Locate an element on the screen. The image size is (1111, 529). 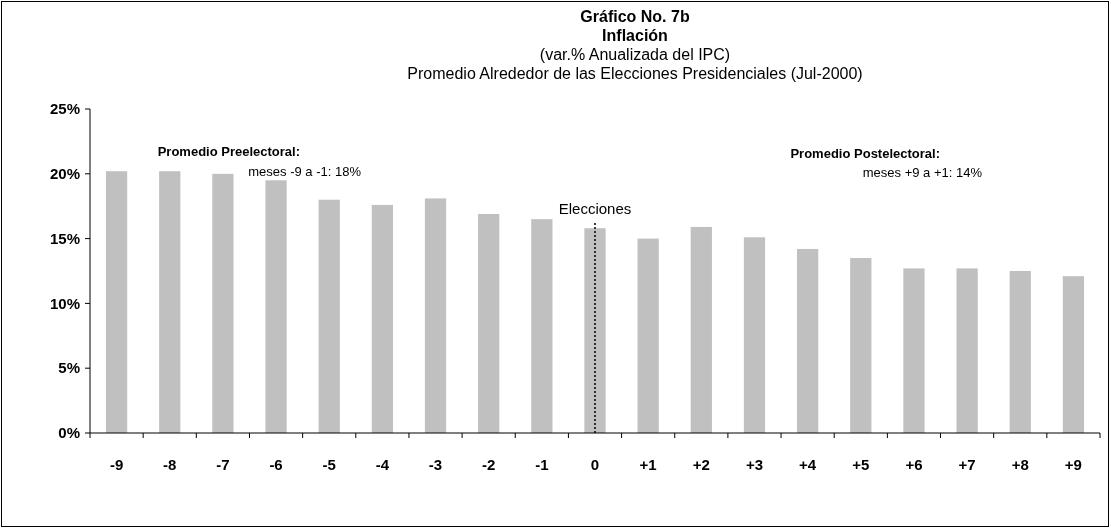
x-tick-label: +8 is located at coordinates (1020, 464).